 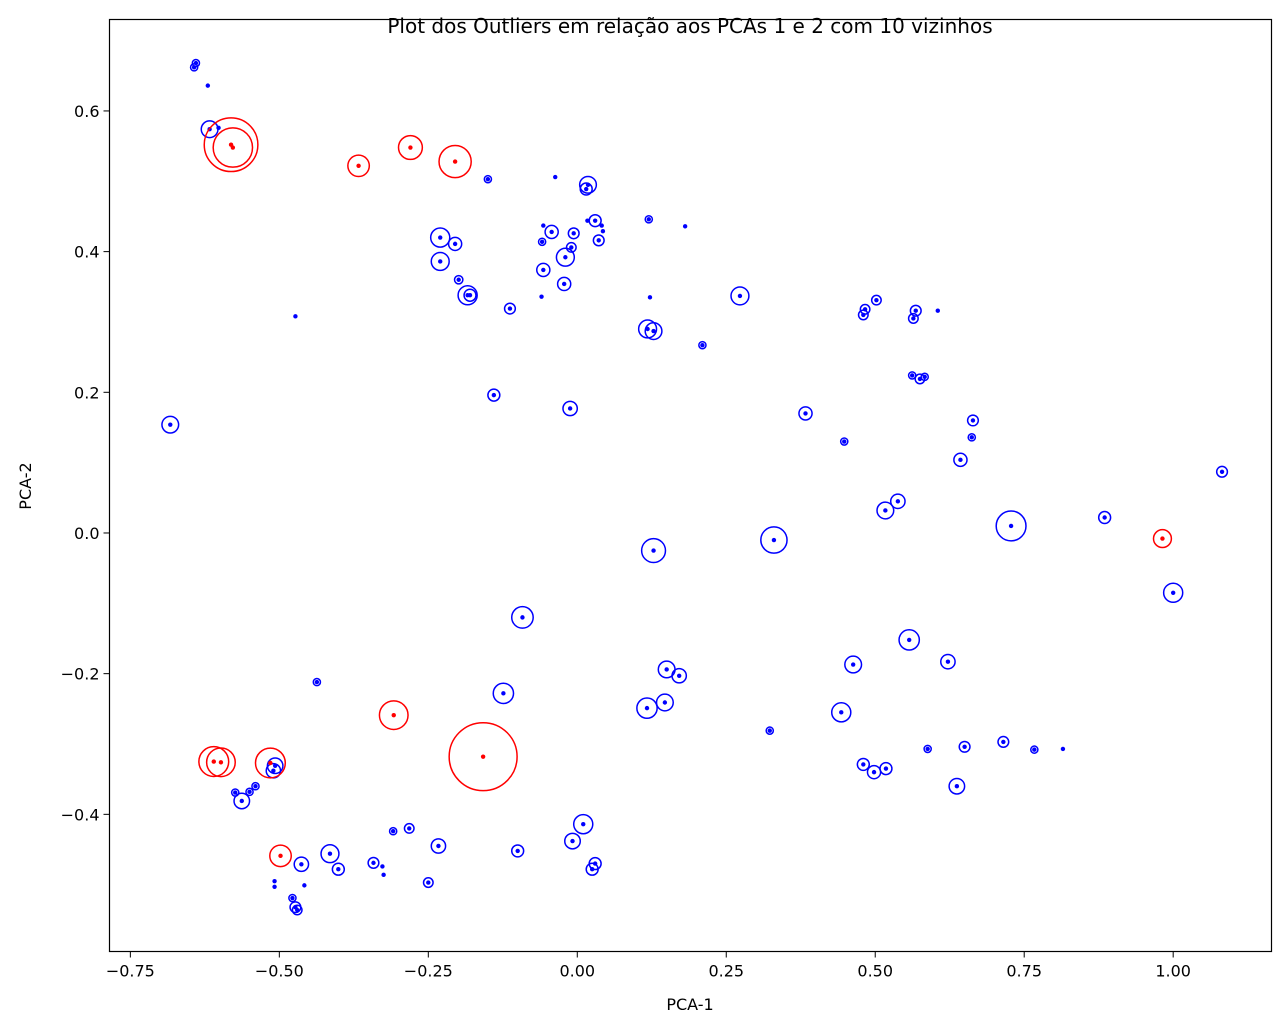 What do you see at coordinates (1024, 971) in the screenshot?
I see `x-tick-label: 0.75` at bounding box center [1024, 971].